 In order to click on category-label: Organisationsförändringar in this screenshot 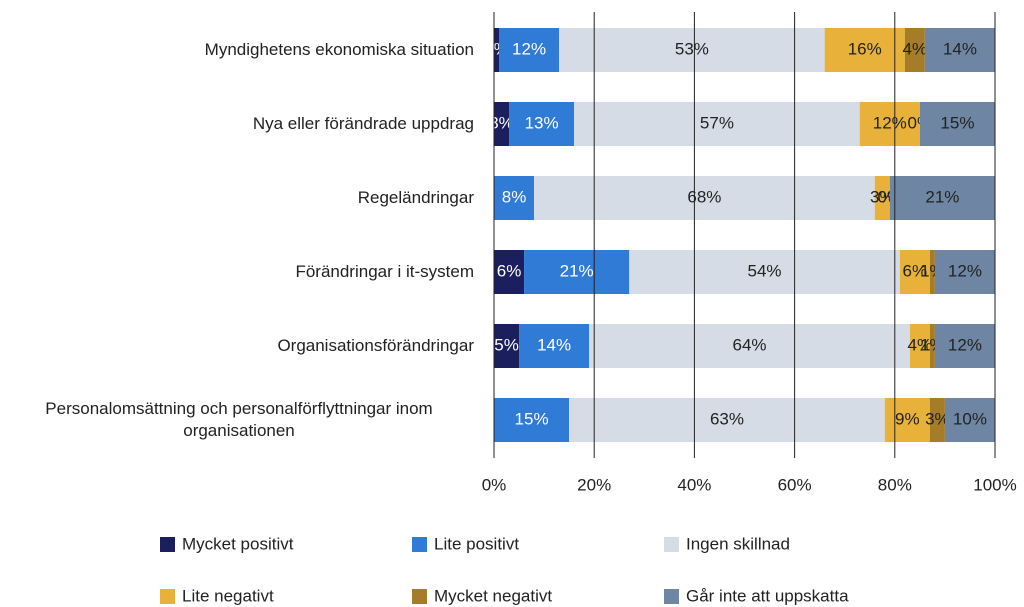, I will do `click(239, 346)`.